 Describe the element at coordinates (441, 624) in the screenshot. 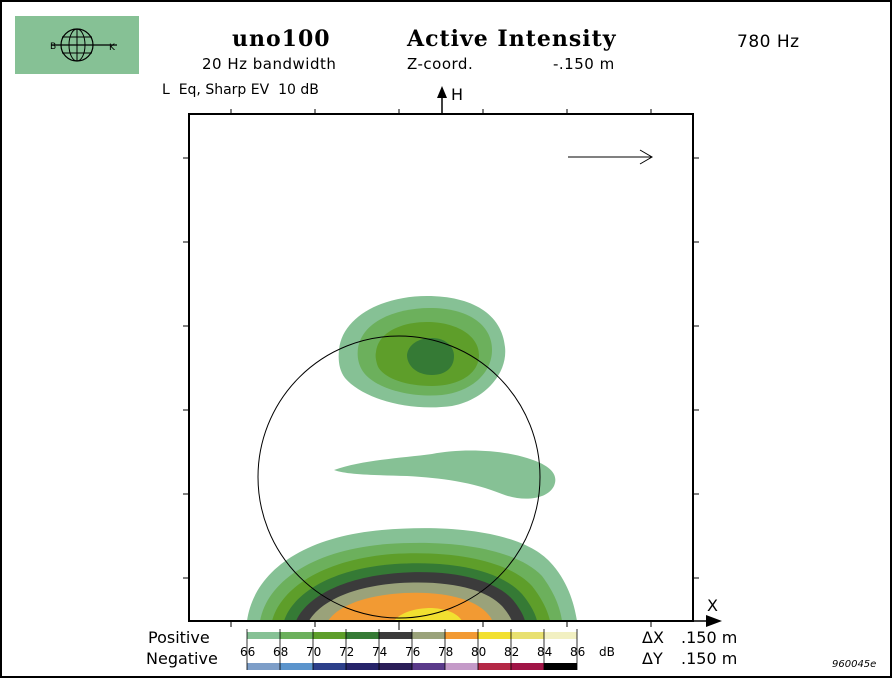

I see `bottom-ticks` at that location.